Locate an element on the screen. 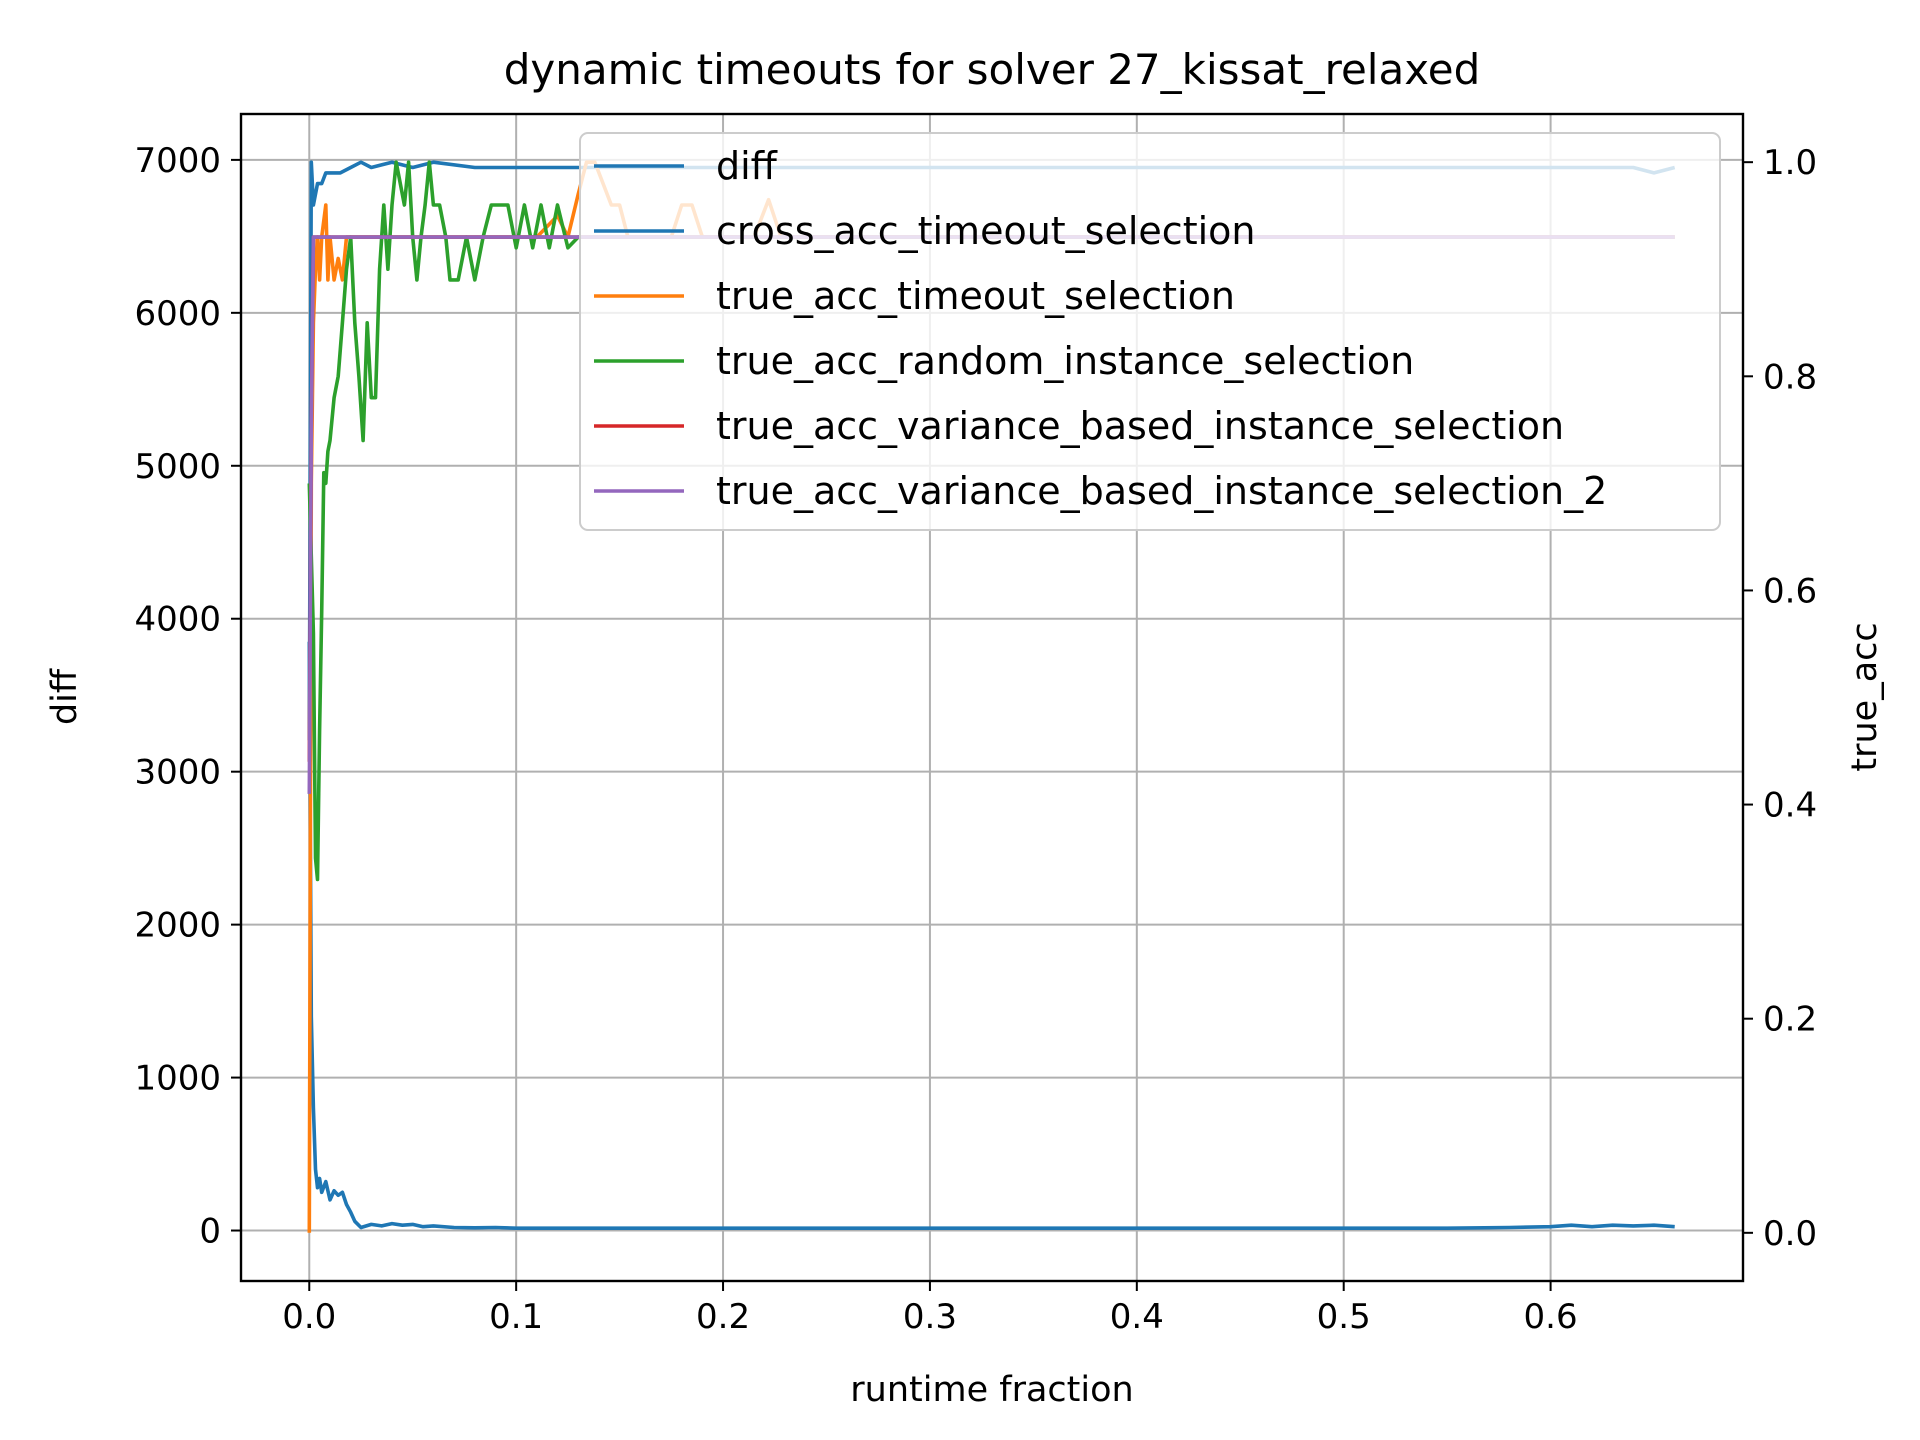  x-tick-label: 0.6 is located at coordinates (1551, 1317).